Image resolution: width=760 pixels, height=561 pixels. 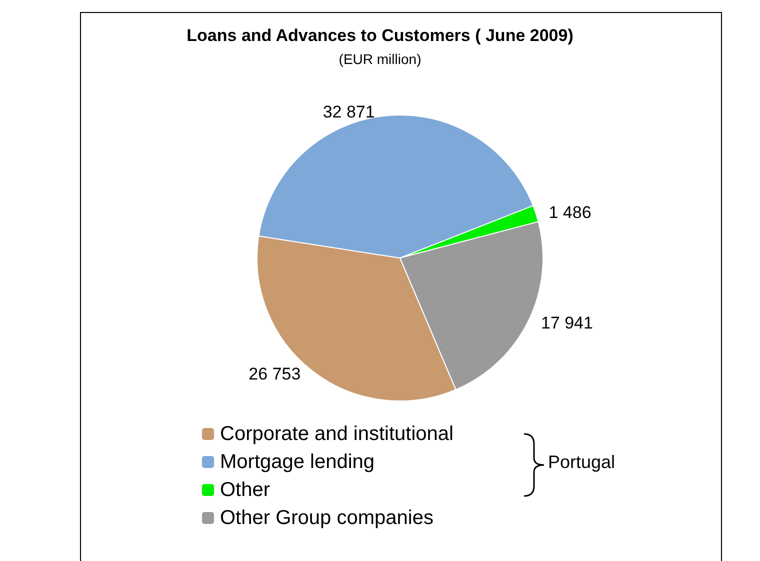 What do you see at coordinates (274, 374) in the screenshot?
I see `data-label: 26 753` at bounding box center [274, 374].